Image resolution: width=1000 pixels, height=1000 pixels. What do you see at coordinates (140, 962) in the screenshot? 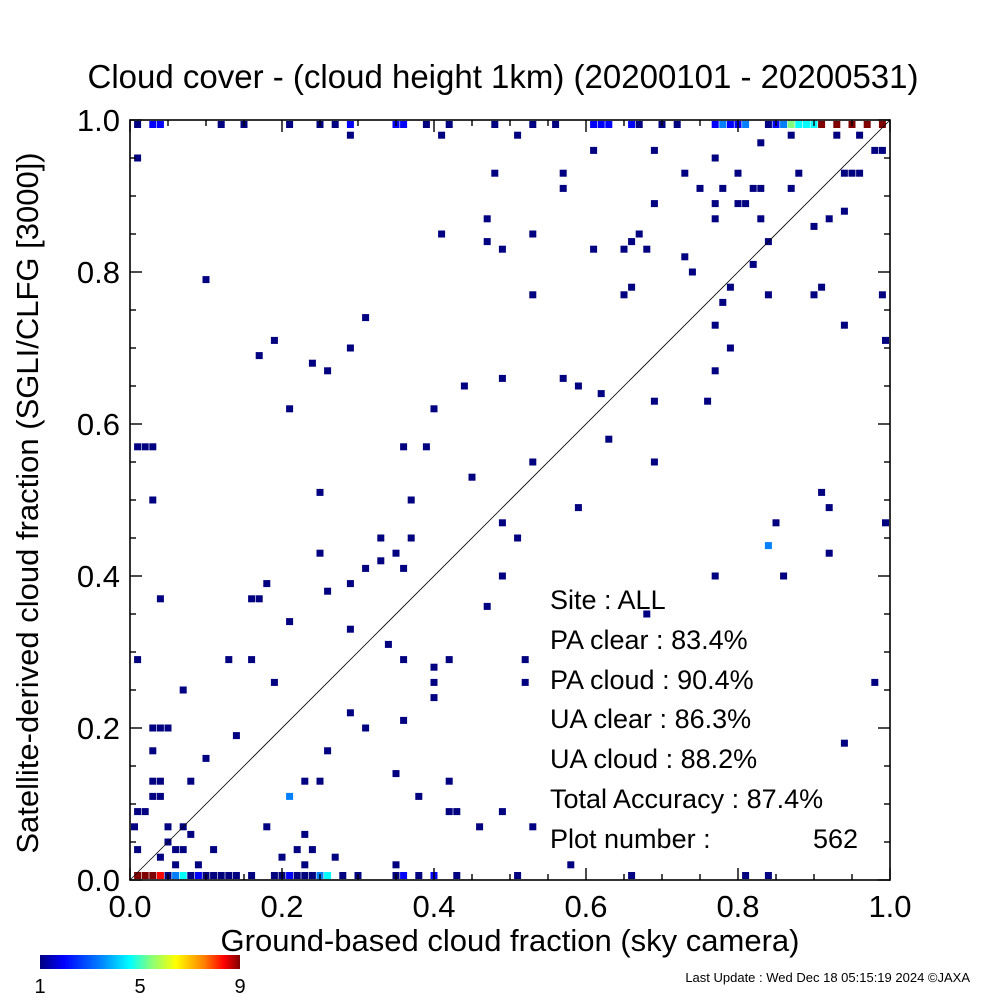
I see `colorbar` at bounding box center [140, 962].